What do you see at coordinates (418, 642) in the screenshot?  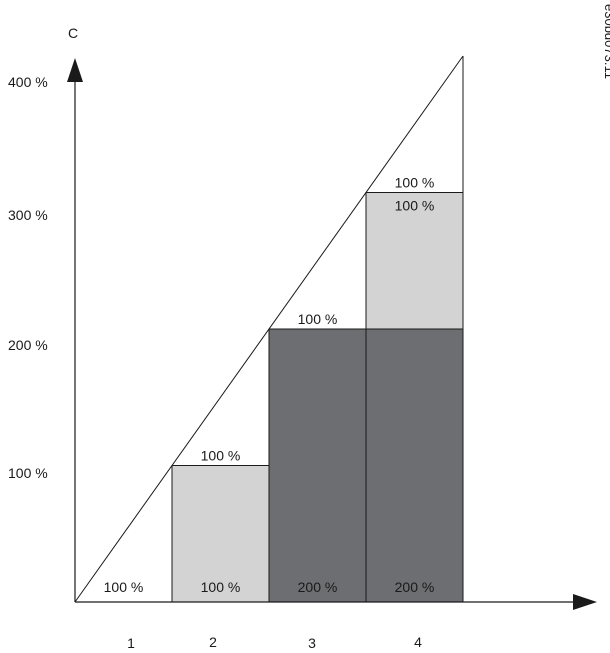 I see `x-tick-label: 4` at bounding box center [418, 642].